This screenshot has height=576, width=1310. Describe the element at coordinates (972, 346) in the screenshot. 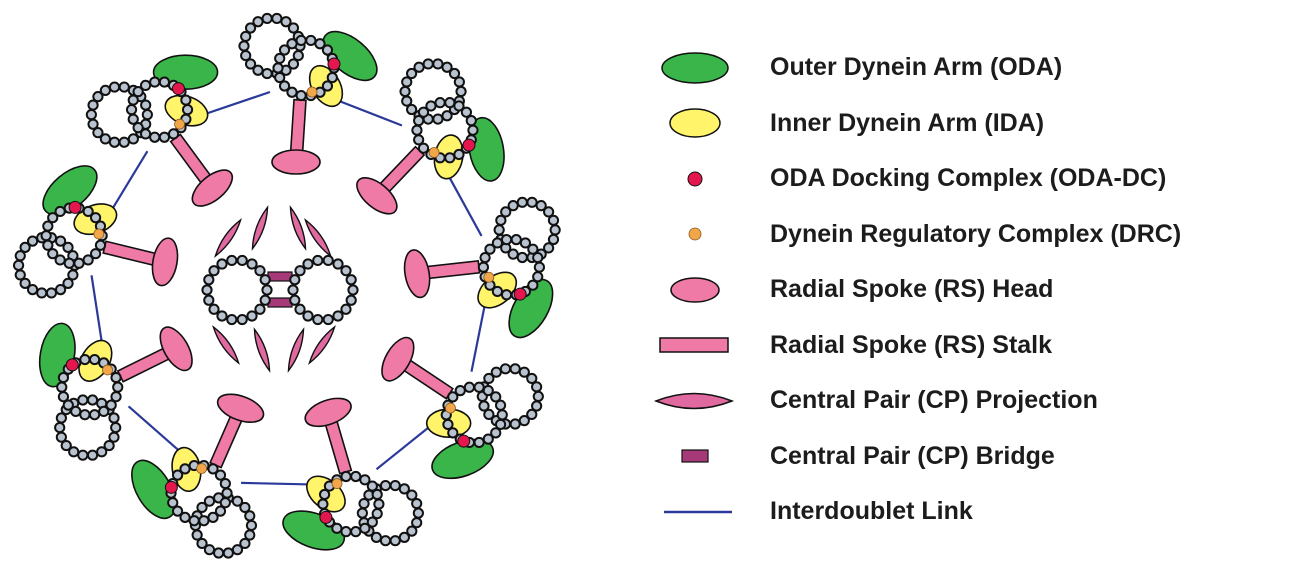

I see `legend-item-rs-stalk: Radial Spoke (RS) Stalk` at that location.